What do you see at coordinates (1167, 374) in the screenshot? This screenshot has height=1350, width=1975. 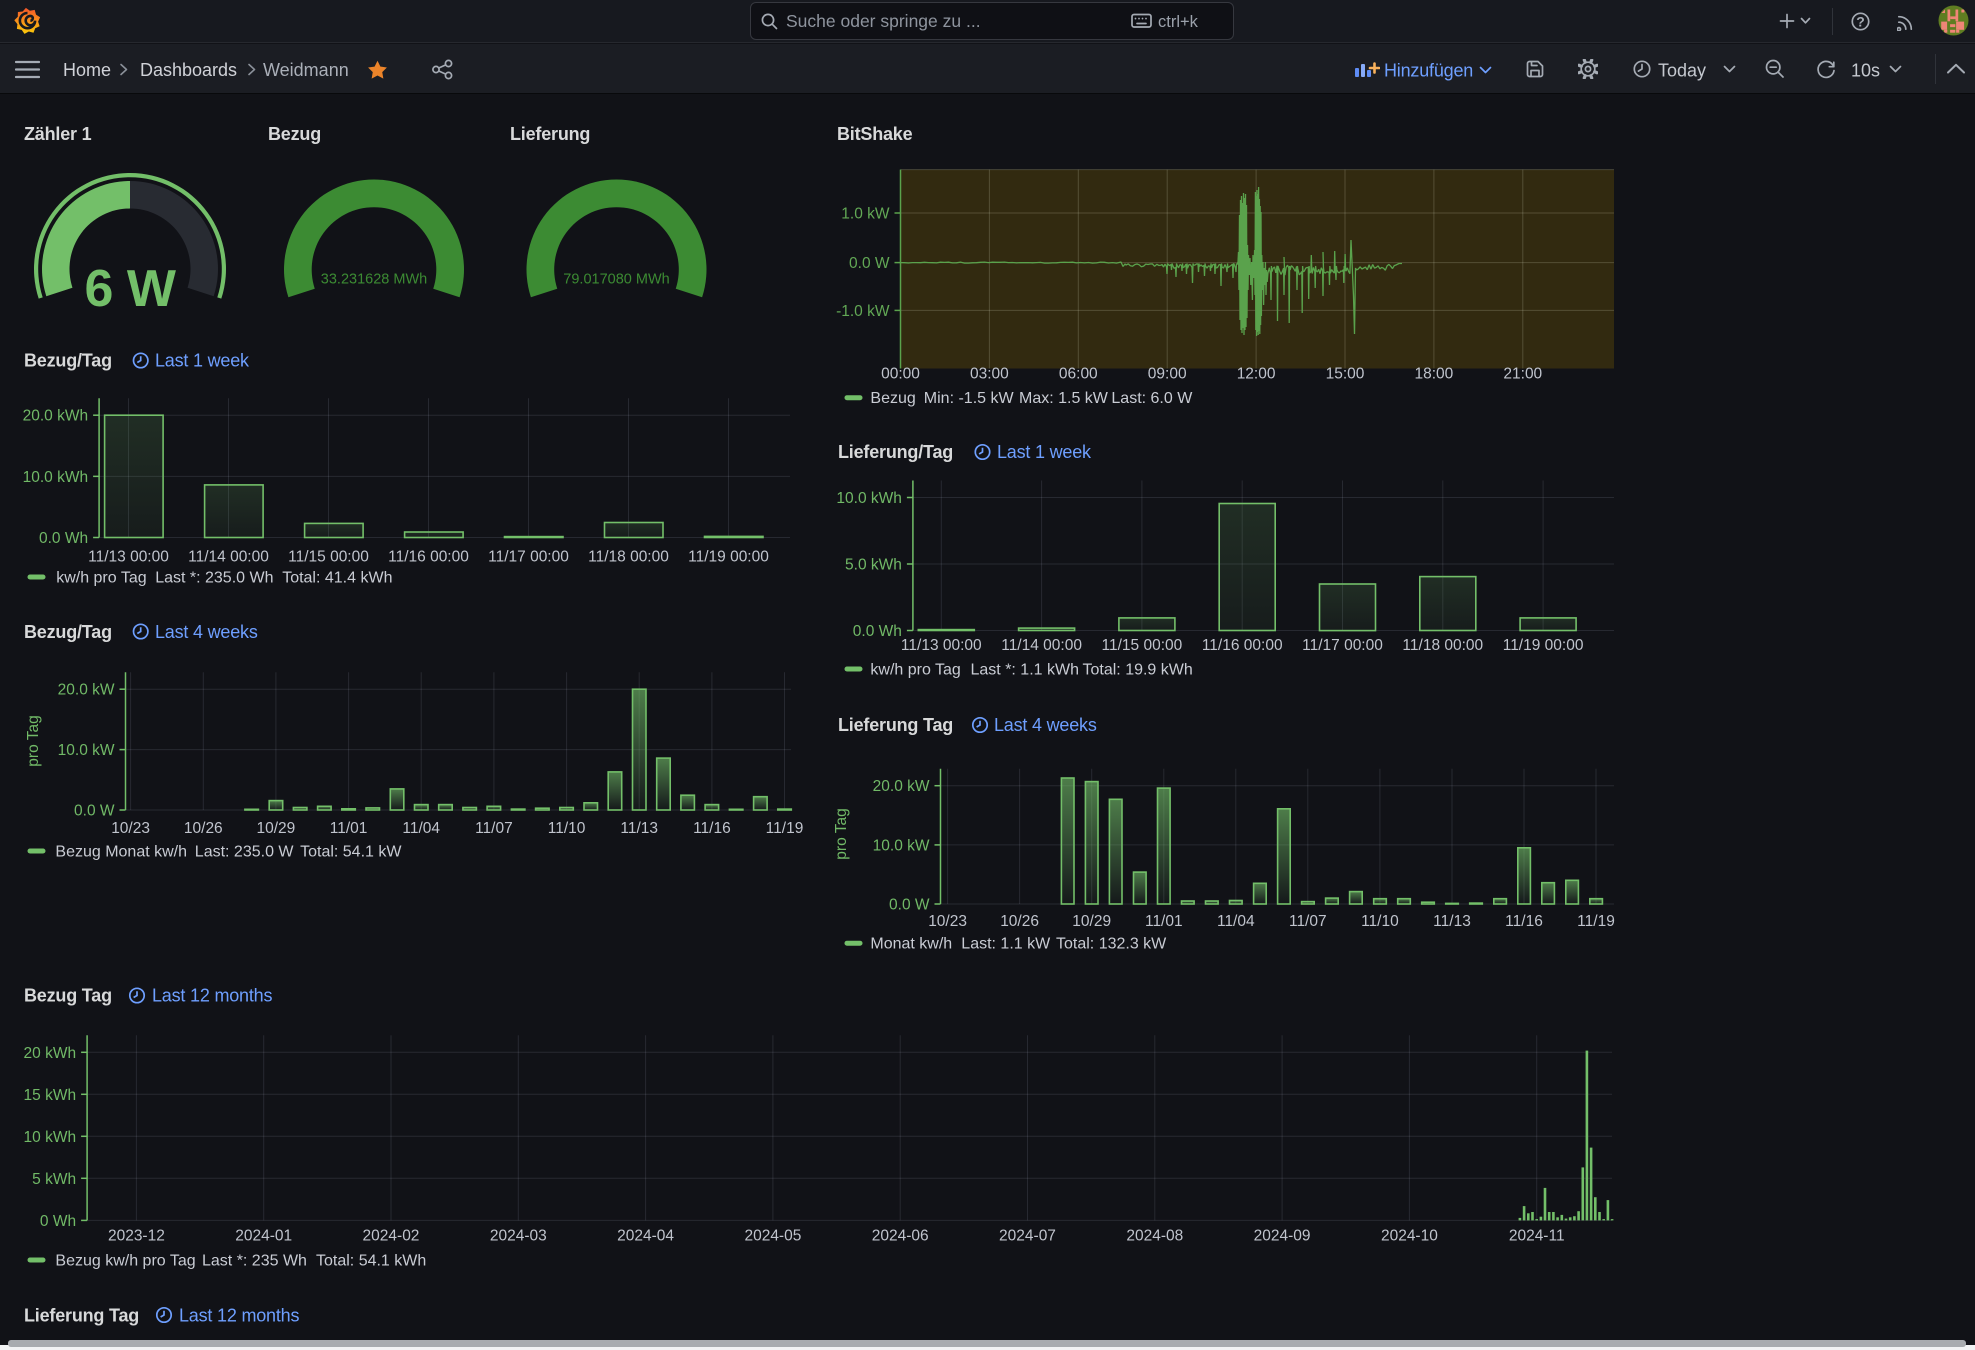 I see `svg-text: 09:00` at bounding box center [1167, 374].